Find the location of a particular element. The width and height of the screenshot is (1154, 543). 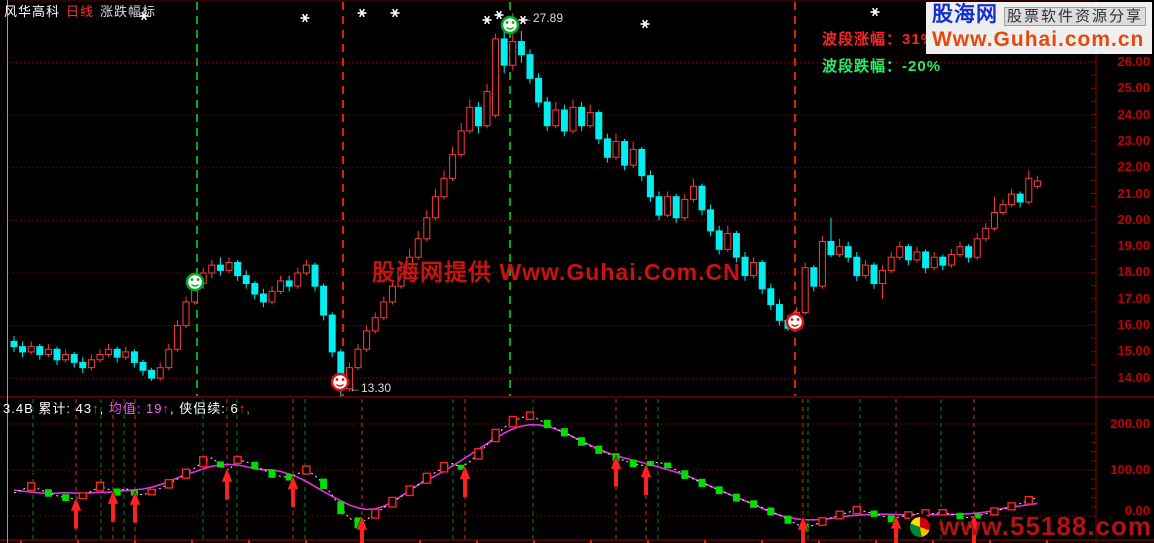

red-smiley-icon is located at coordinates (340, 382).